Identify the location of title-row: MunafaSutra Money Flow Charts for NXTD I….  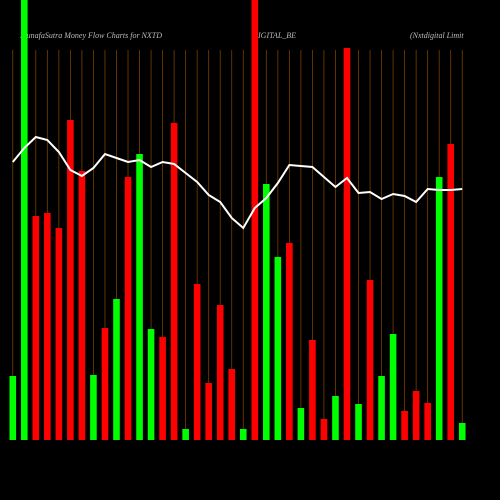
(241, 35).